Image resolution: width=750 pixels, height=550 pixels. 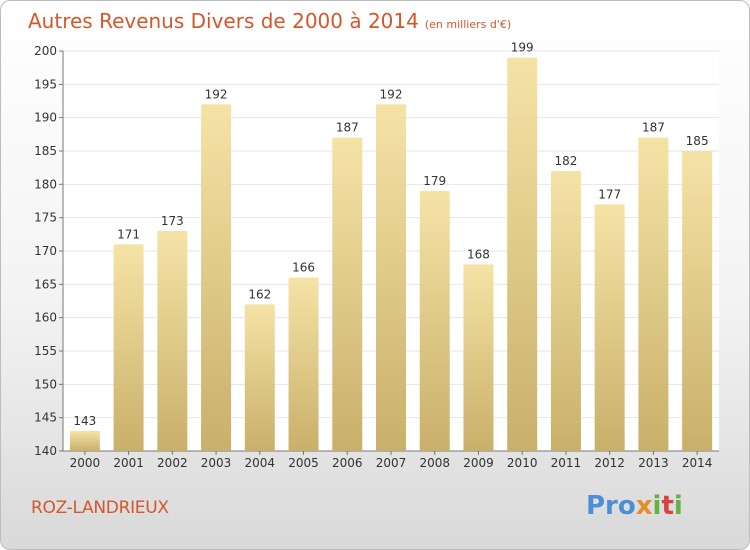 I want to click on data-label-2010: 199, so click(x=522, y=48).